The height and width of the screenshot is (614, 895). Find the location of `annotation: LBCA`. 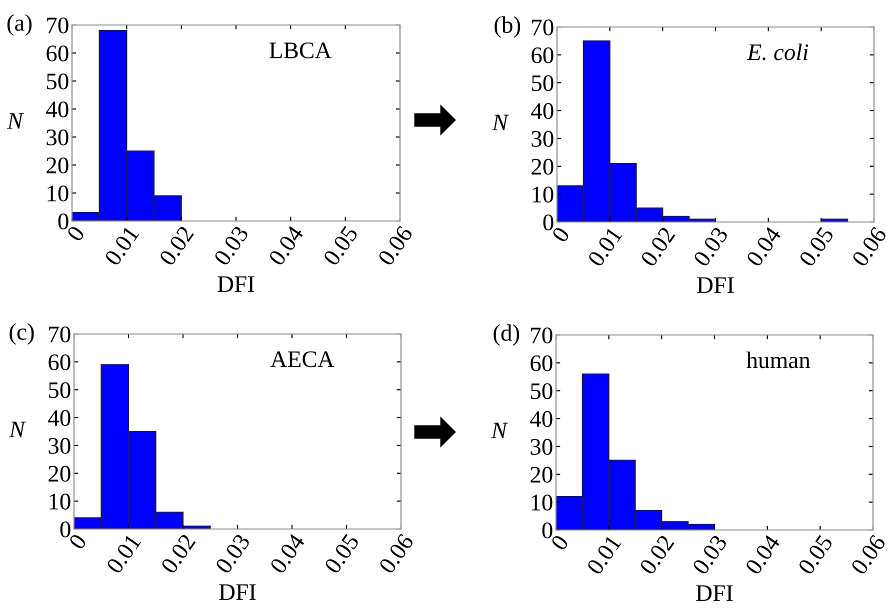

annotation: LBCA is located at coordinates (300, 50).